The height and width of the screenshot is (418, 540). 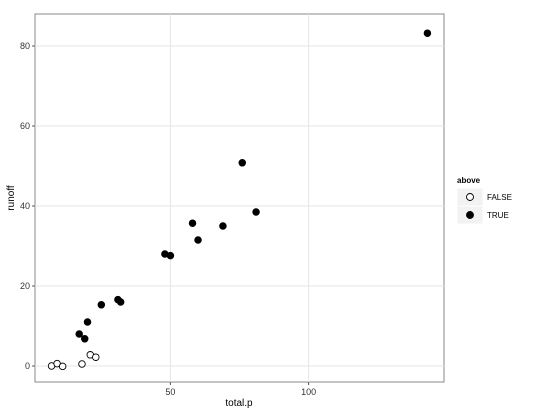 I want to click on x-tick-label: 50, so click(x=170, y=392).